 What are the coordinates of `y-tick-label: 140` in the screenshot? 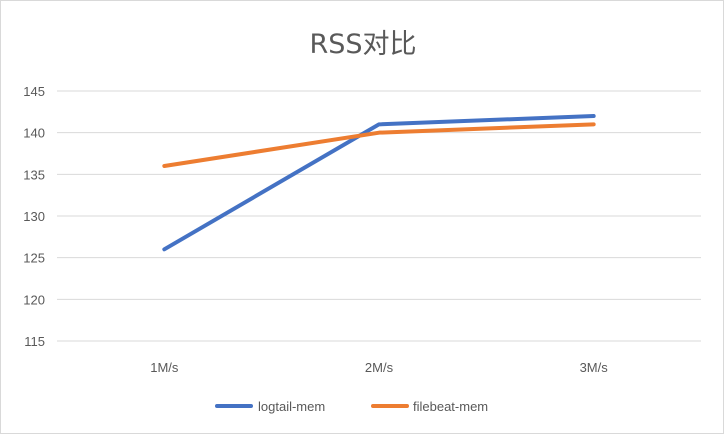 It's located at (34, 133).